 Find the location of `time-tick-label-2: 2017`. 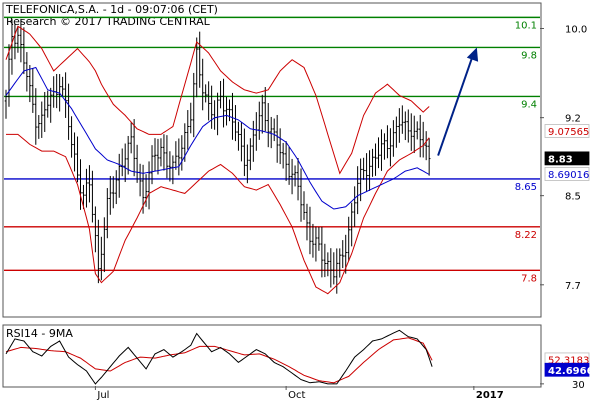

time-tick-label-2: 2017 is located at coordinates (490, 395).